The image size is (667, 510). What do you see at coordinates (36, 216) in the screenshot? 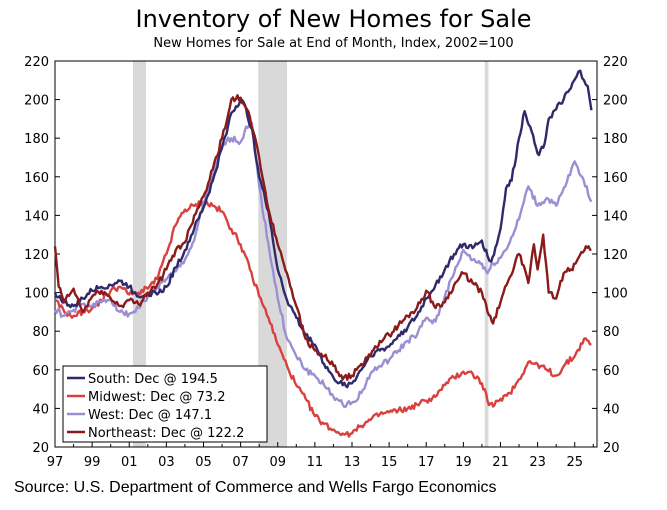
I see `y-tick-label-left: 140` at bounding box center [36, 216].